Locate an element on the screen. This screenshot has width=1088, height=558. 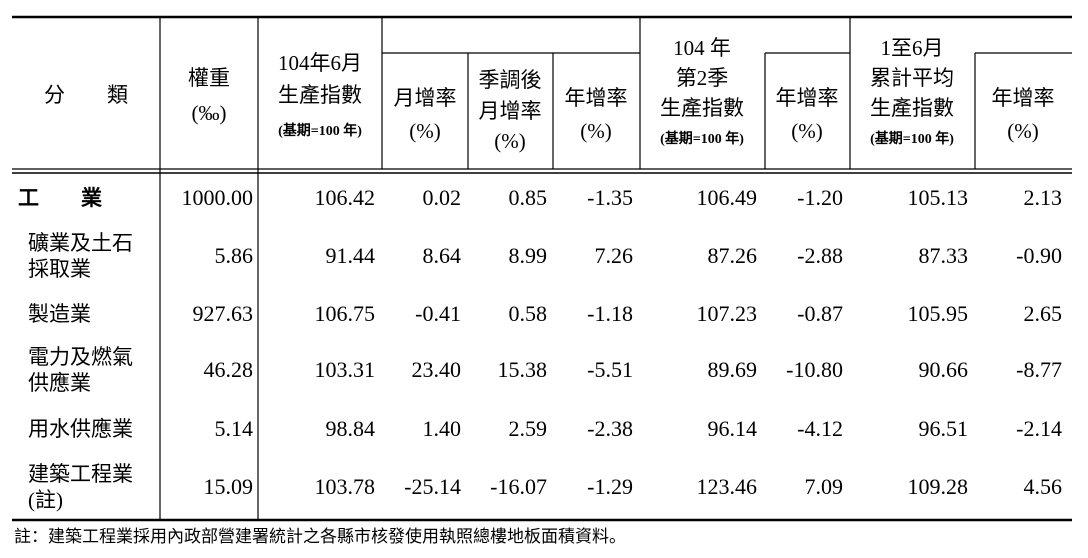
cell-value: 123.46 is located at coordinates (727, 486).